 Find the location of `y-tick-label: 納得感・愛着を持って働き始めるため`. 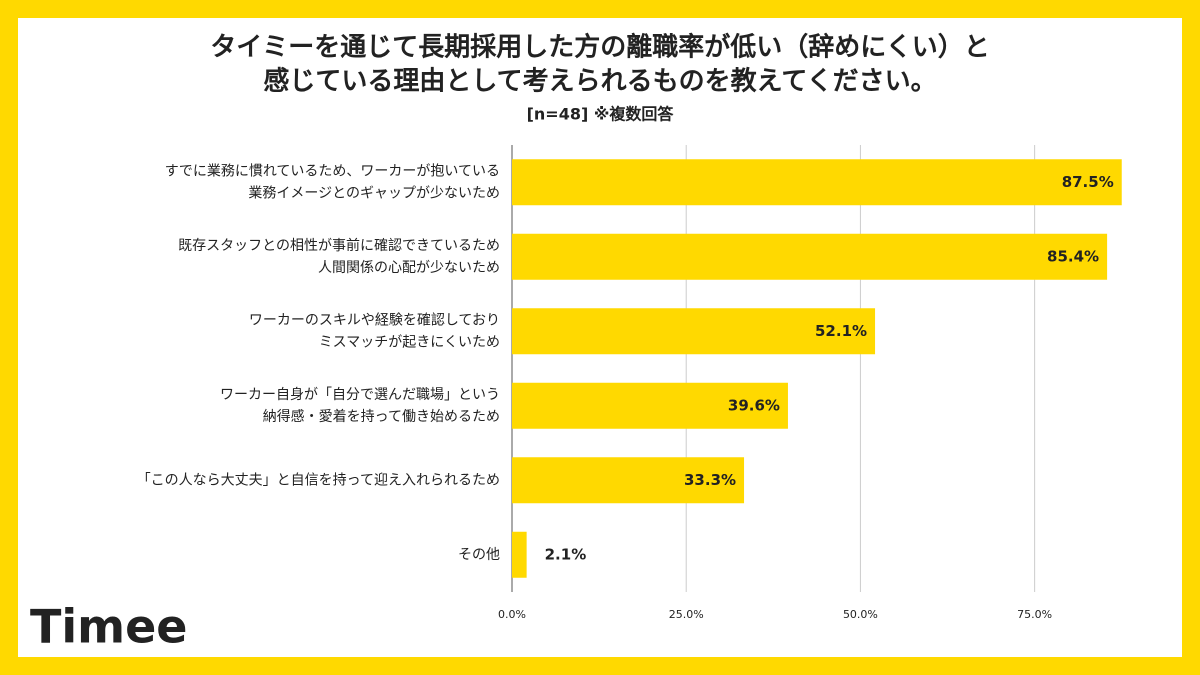

y-tick-label: 納得感・愛着を持って働き始めるため is located at coordinates (381, 416).